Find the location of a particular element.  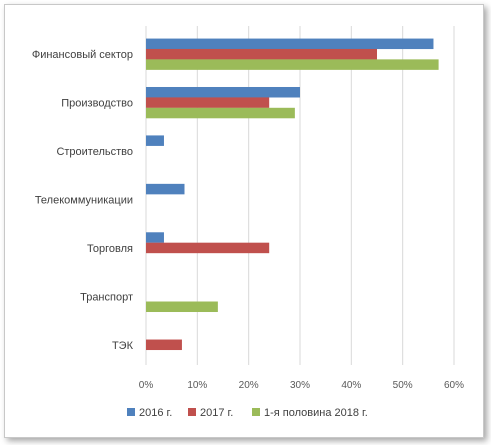

category-label: Телекоммуникации is located at coordinates (84, 201).